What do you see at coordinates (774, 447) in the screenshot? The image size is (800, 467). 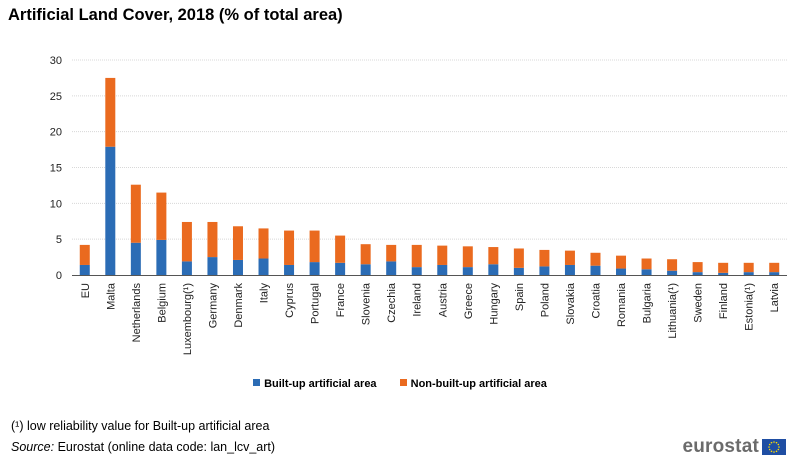 I see `eu-flag-icon` at bounding box center [774, 447].